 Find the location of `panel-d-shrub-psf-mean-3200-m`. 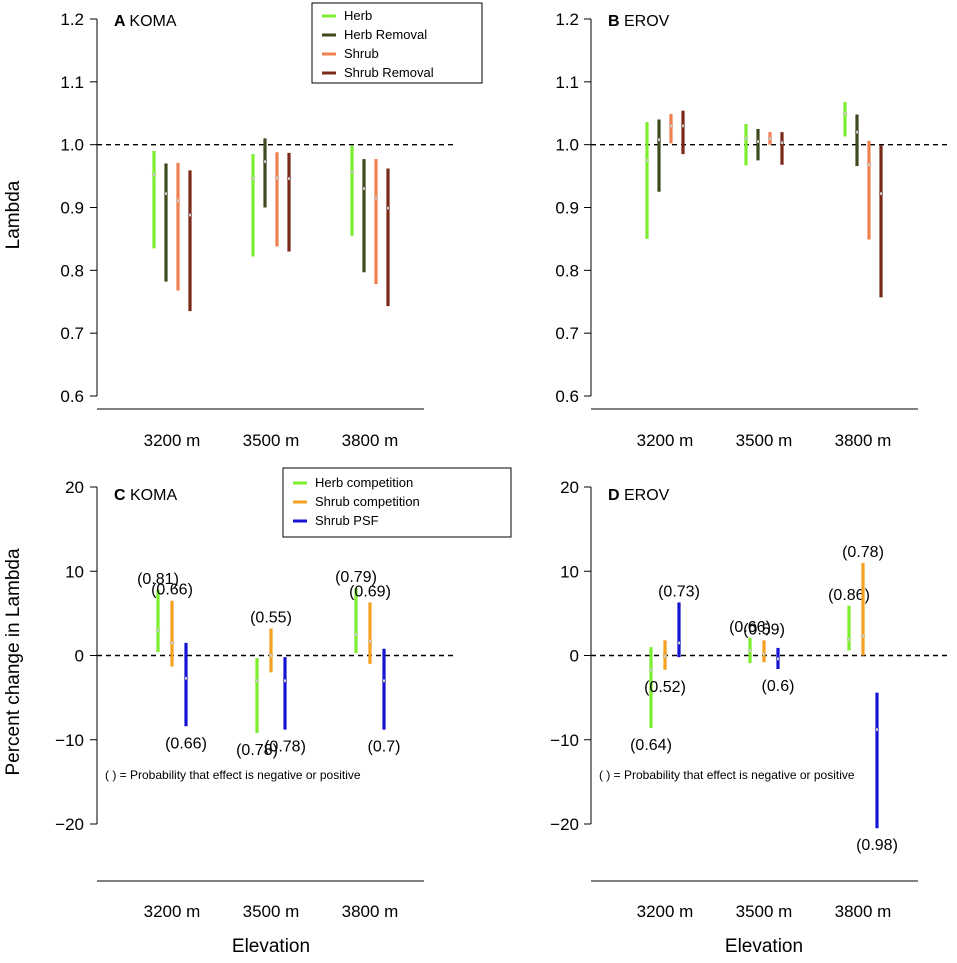

panel-d-shrub-psf-mean-3200-m is located at coordinates (679, 642).